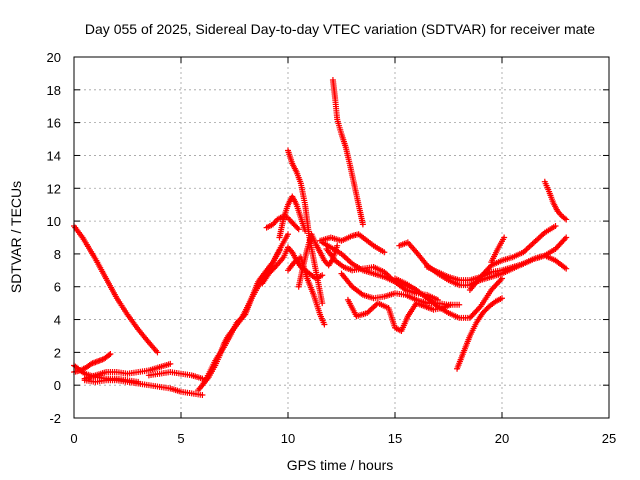 This screenshot has width=640, height=480. Describe the element at coordinates (57, 287) in the screenshot. I see `y-tick-label: 6` at that location.